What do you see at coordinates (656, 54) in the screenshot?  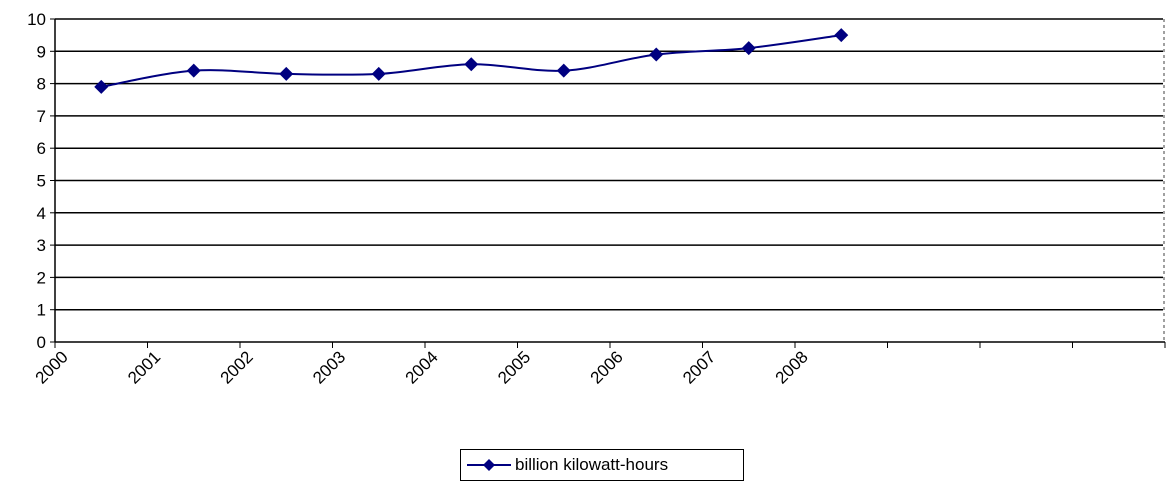 I see `data-point-2006` at bounding box center [656, 54].